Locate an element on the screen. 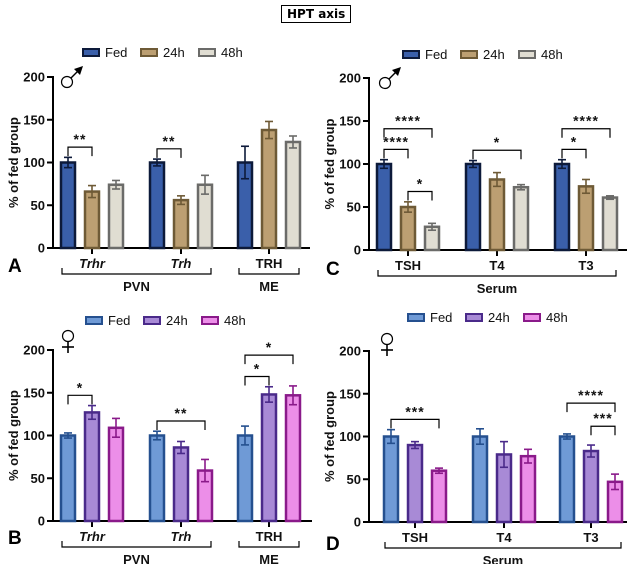 The width and height of the screenshot is (627, 564). bar-trhr-48h is located at coordinates (116, 474).